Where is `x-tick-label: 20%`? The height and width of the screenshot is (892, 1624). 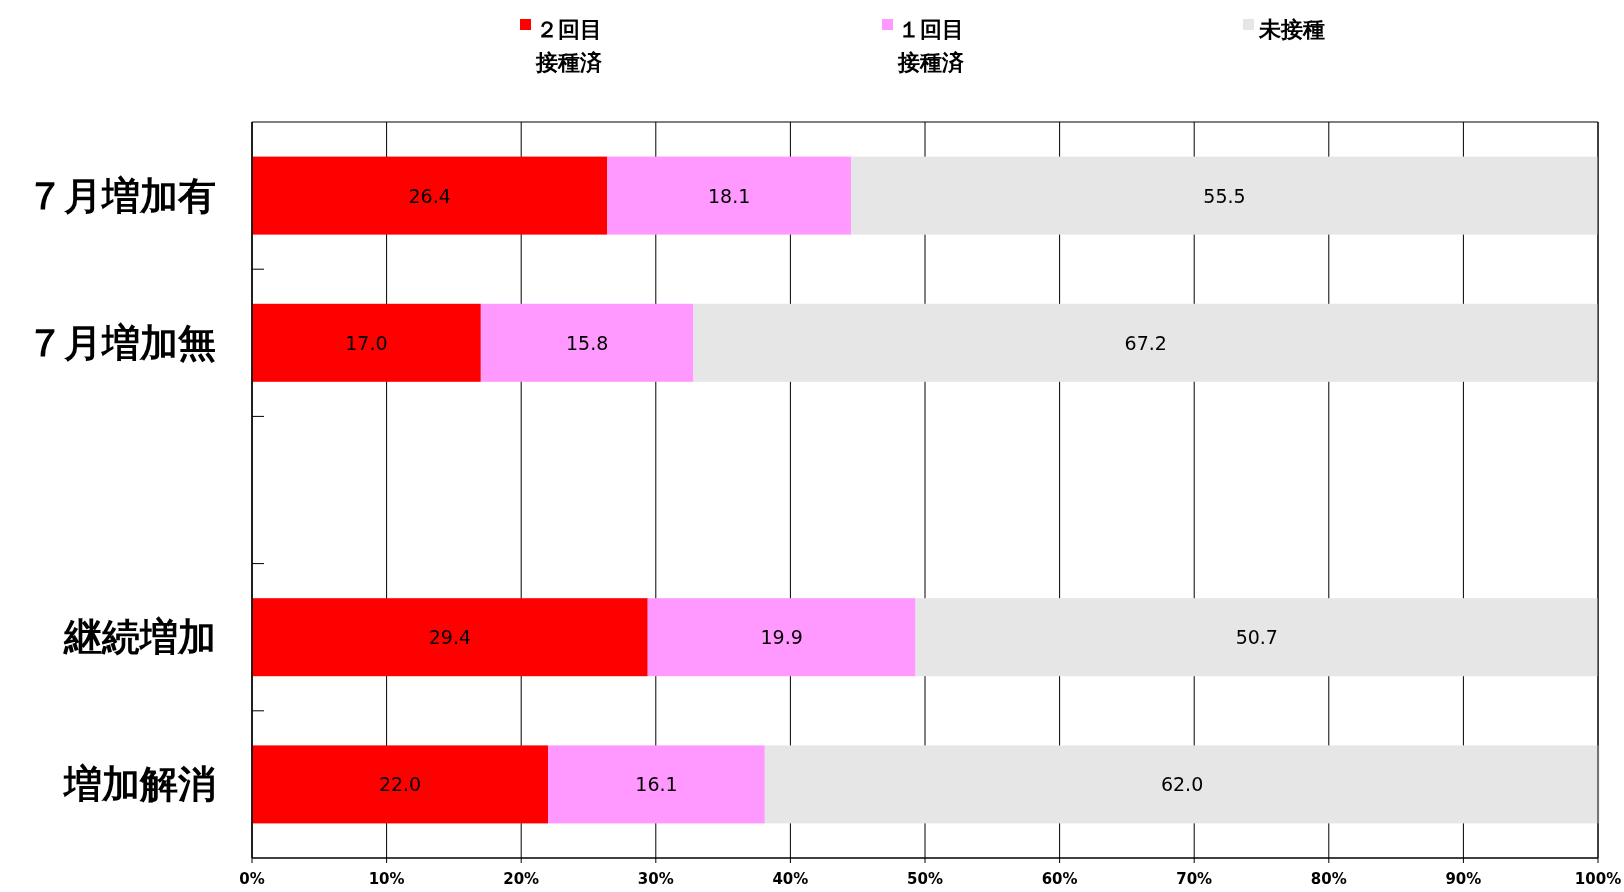
x-tick-label: 20% is located at coordinates (521, 879).